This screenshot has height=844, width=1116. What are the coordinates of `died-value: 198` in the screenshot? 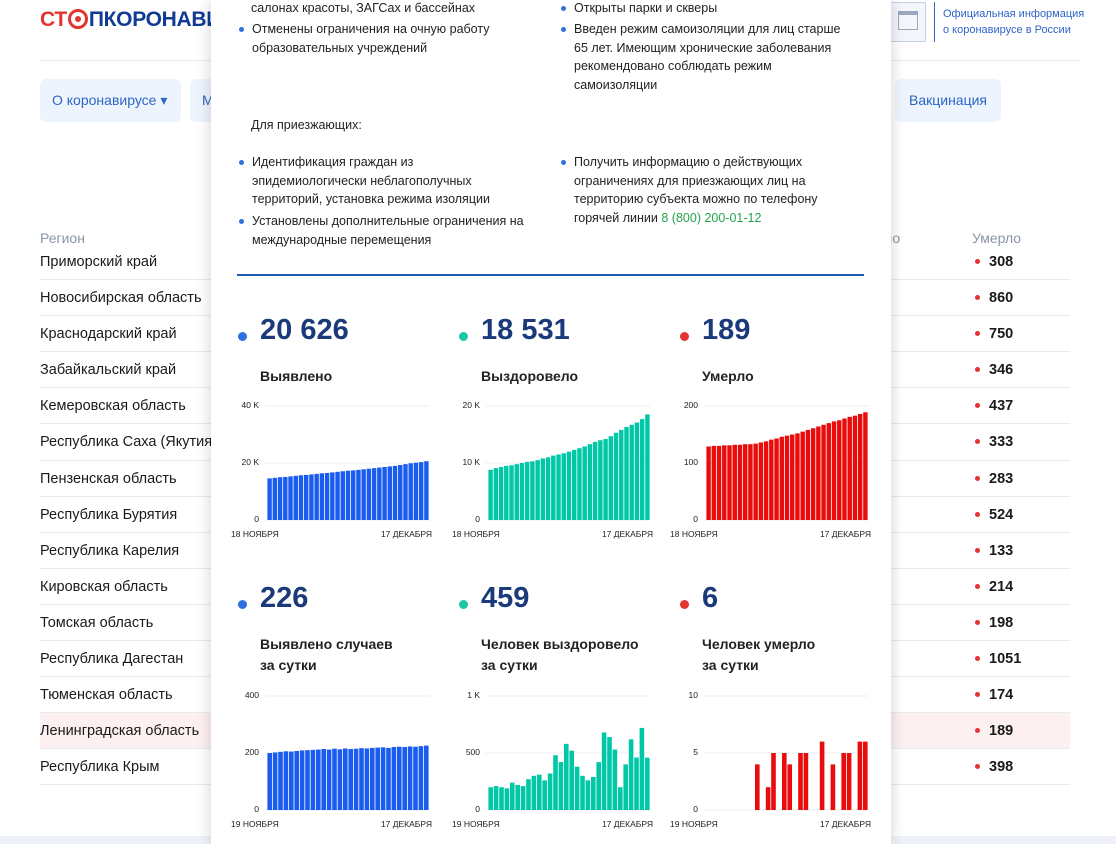 It's located at (1001, 622).